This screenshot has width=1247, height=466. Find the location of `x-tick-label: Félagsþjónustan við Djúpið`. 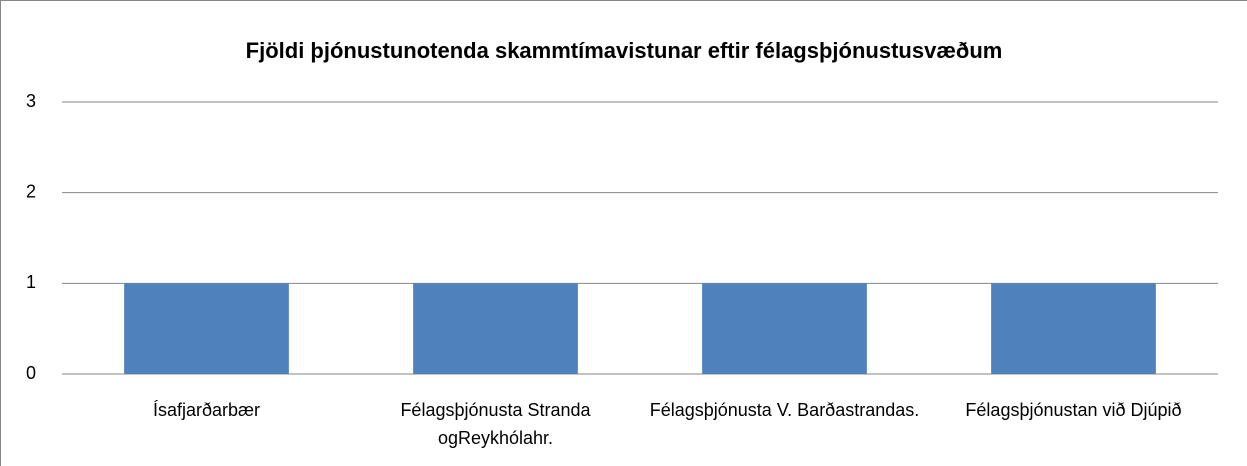

x-tick-label: Félagsþjónustan við Djúpið is located at coordinates (1073, 410).